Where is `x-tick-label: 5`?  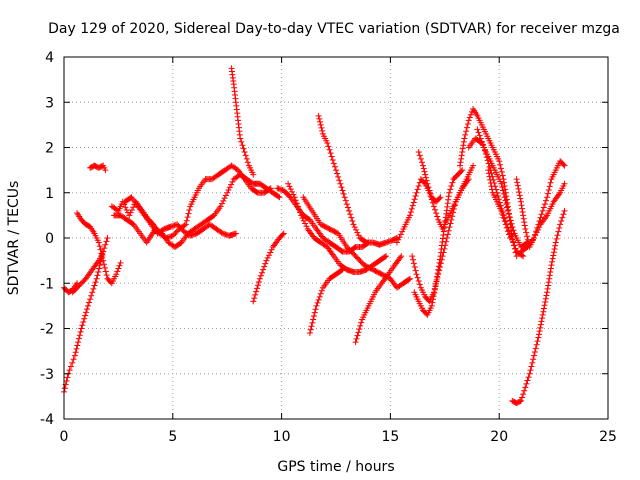 x-tick-label: 5 is located at coordinates (172, 437).